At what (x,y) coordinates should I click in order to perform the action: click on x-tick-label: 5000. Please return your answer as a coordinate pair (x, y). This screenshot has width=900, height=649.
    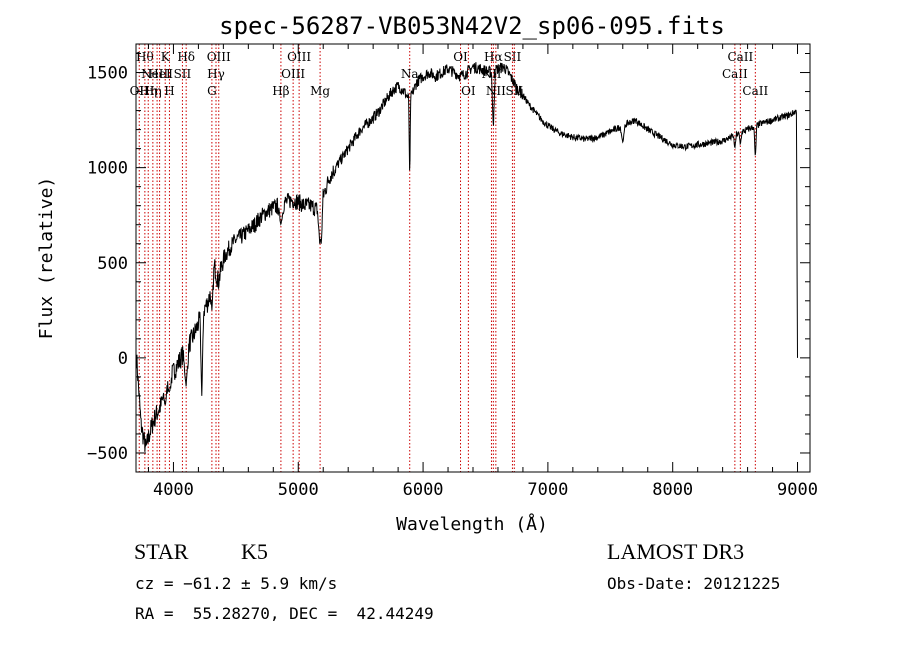
    Looking at the image, I should click on (298, 490).